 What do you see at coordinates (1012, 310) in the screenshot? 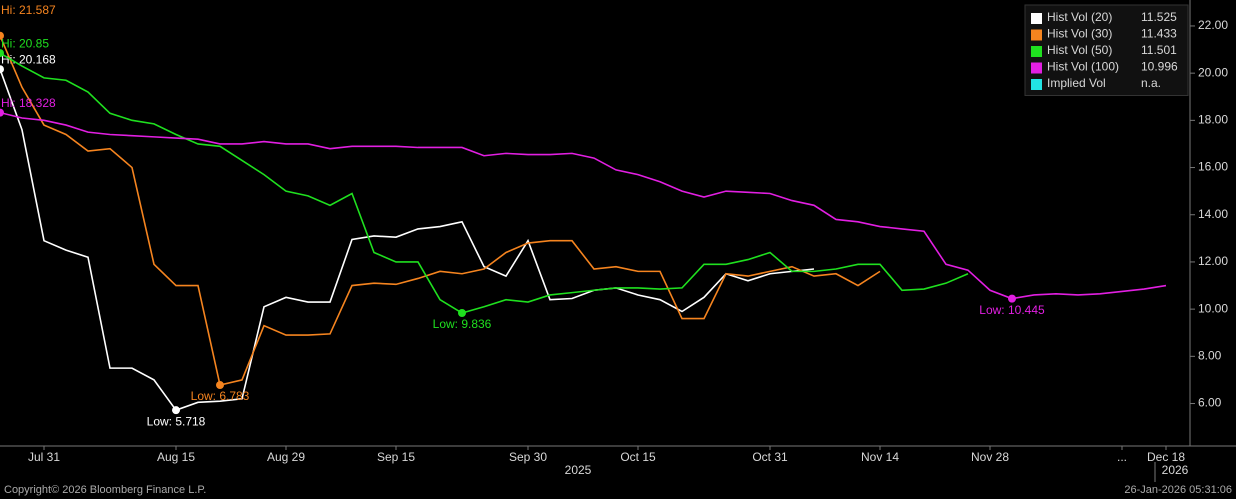
I see `low-label: Low: 10.445` at bounding box center [1012, 310].